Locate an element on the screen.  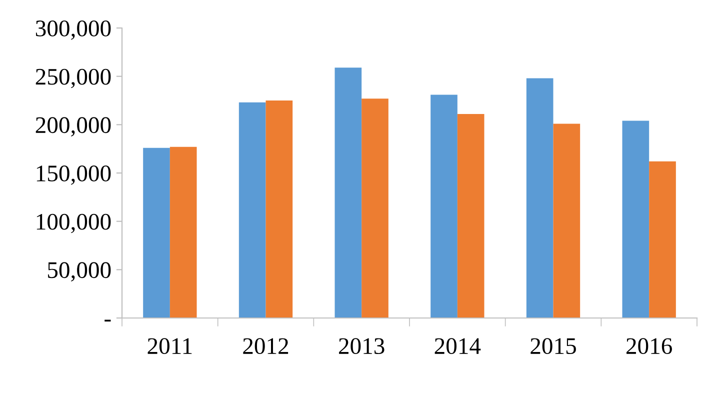
y-tick-label: 150,000 is located at coordinates (73, 175).